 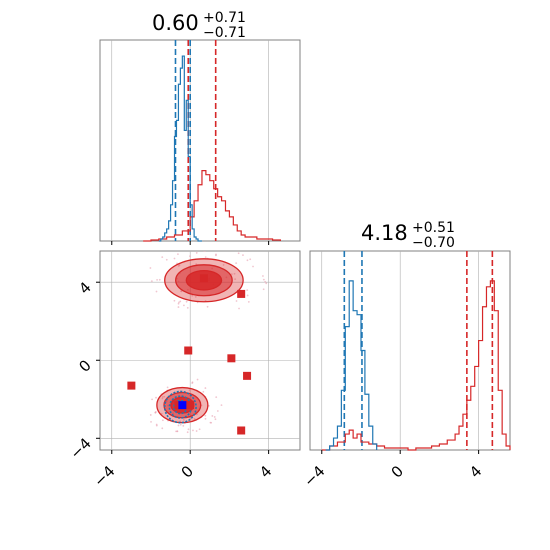 I want to click on title-param-1: 0.60, so click(x=175, y=23).